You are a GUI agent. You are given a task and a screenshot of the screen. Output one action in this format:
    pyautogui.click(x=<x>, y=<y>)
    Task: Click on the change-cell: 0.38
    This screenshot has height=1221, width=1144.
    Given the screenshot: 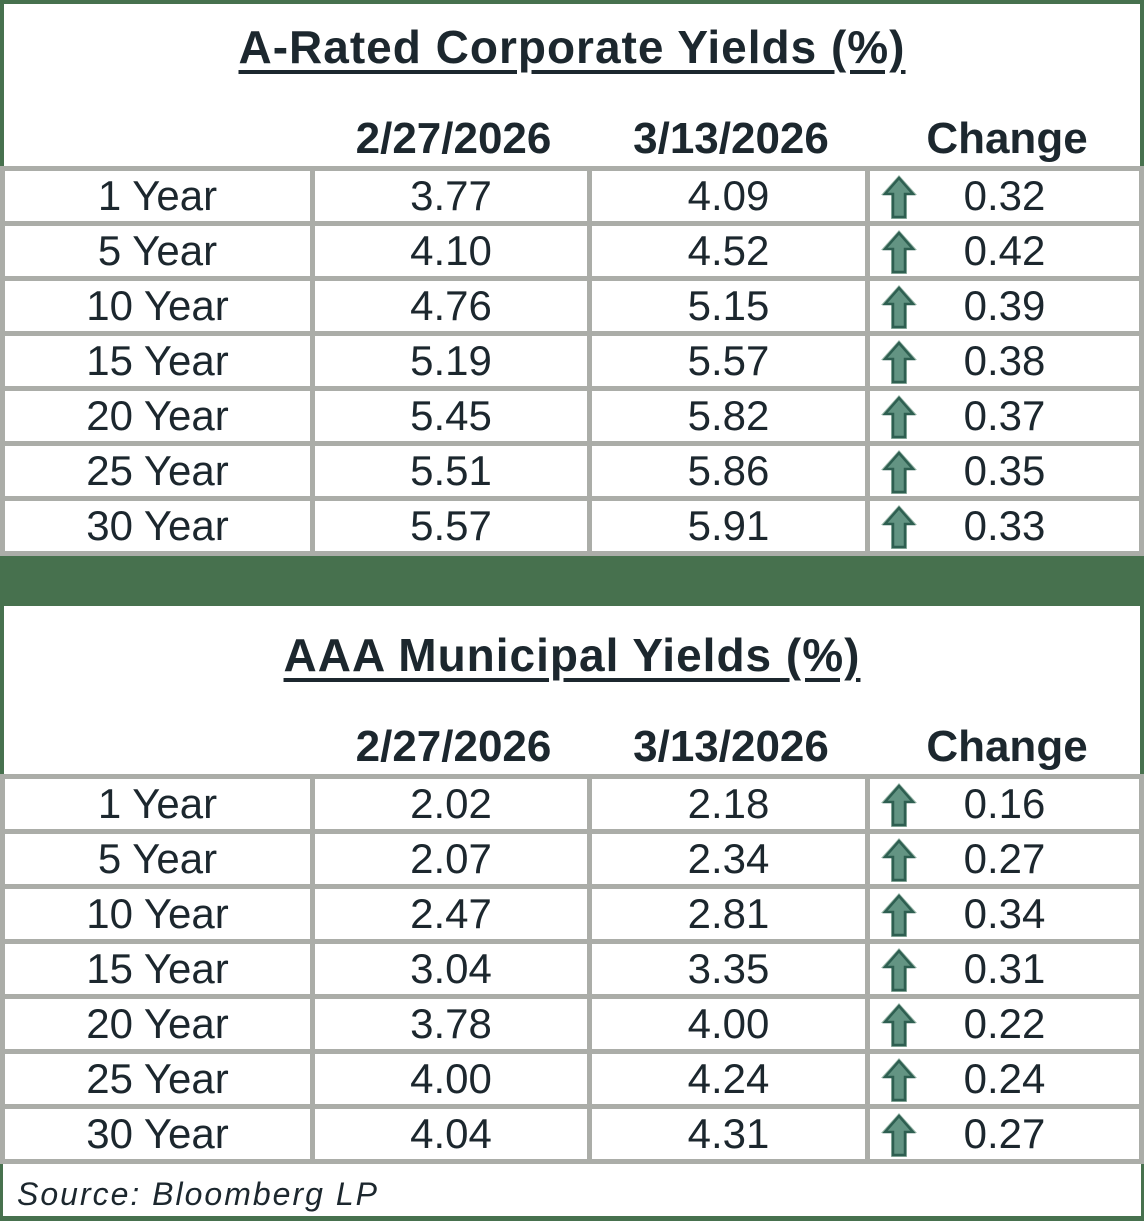 What is the action you would take?
    pyautogui.click(x=1004, y=361)
    